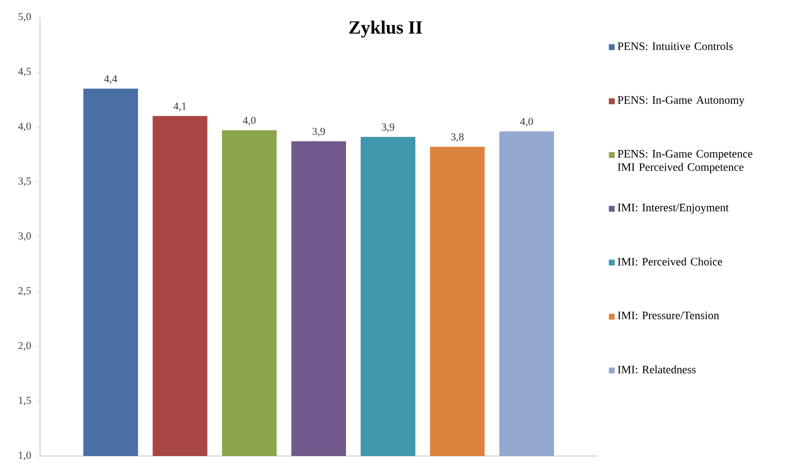 This screenshot has height=472, width=801. I want to click on legend-label: IMI: Pressure/Tension, so click(669, 316).